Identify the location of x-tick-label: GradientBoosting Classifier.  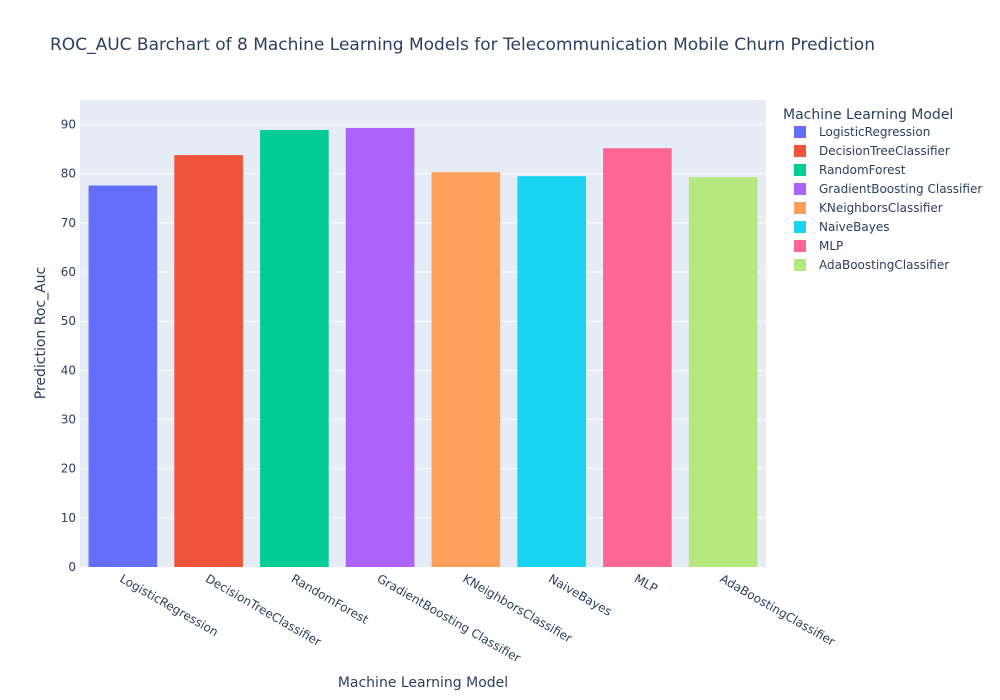
(449, 618).